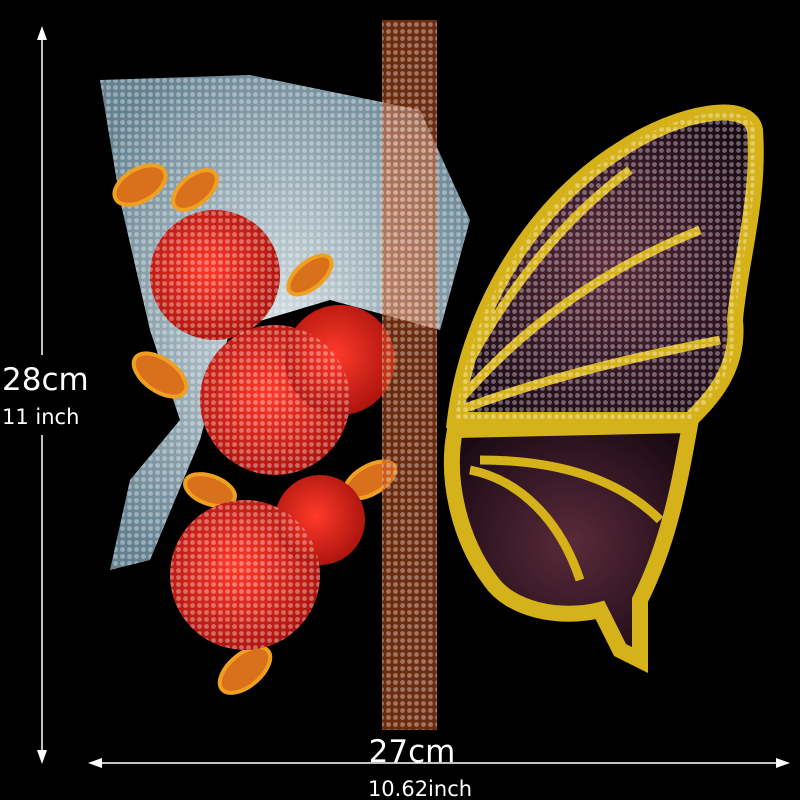  What do you see at coordinates (420, 788) in the screenshot?
I see `width-imperial: 10.62inch` at bounding box center [420, 788].